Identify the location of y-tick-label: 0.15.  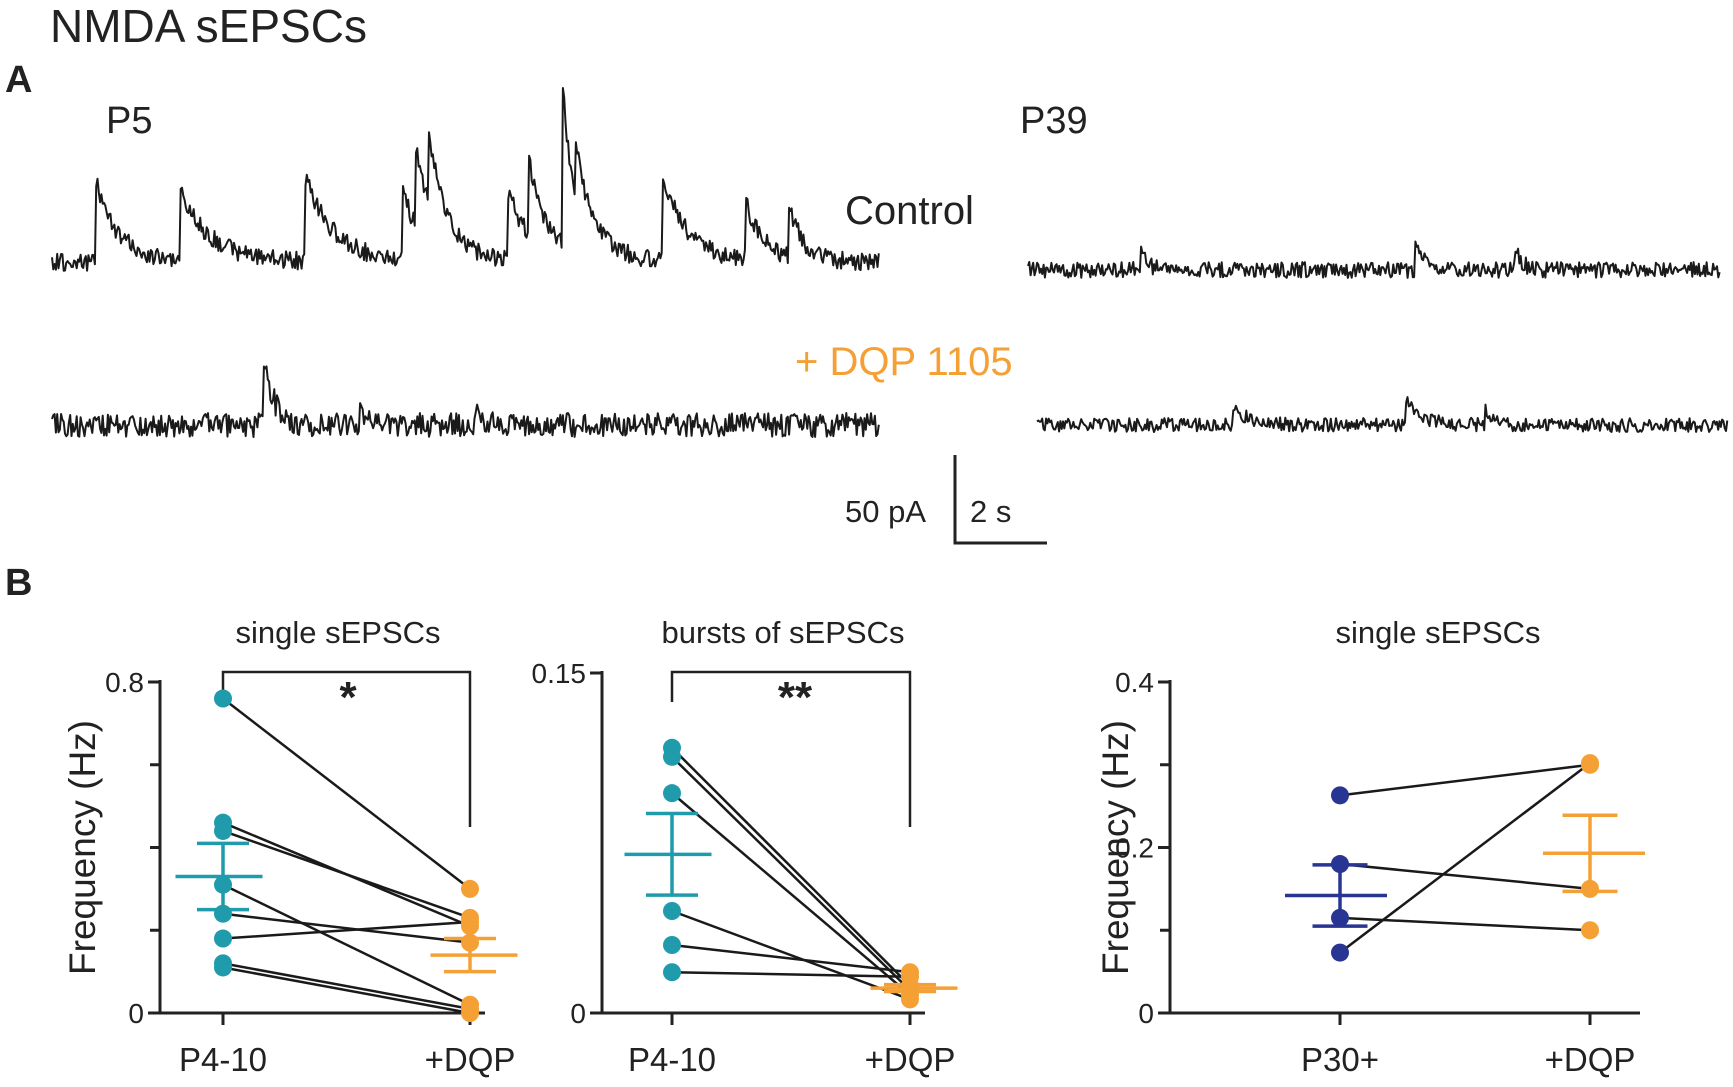
(559, 673).